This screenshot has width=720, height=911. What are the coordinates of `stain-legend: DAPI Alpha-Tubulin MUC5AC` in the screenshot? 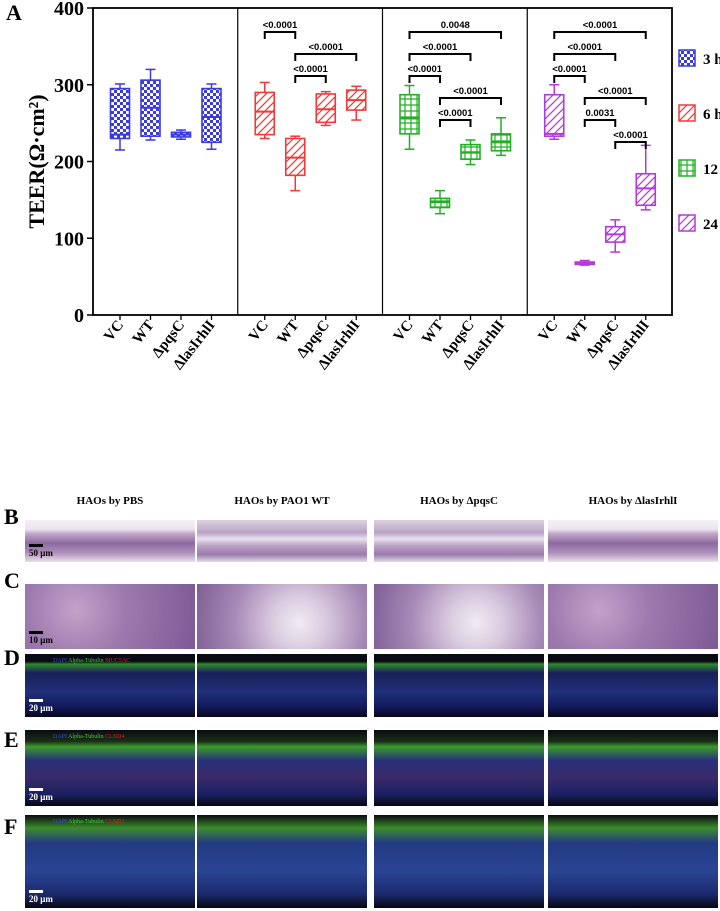 It's located at (91, 661).